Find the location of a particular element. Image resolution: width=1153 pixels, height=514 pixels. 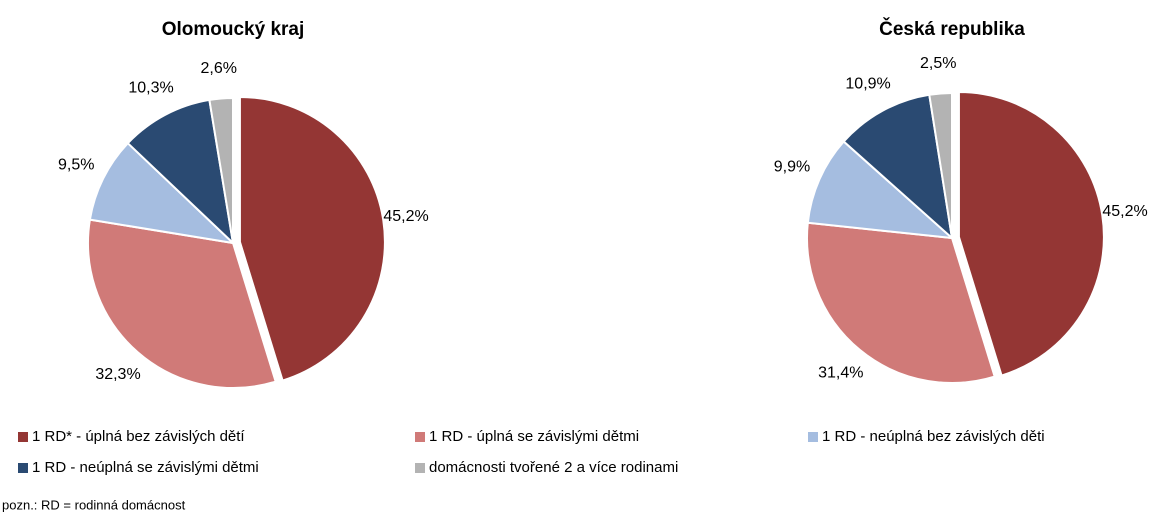

legend-label: 1 RD - úplná se závislými dětmi is located at coordinates (534, 436).